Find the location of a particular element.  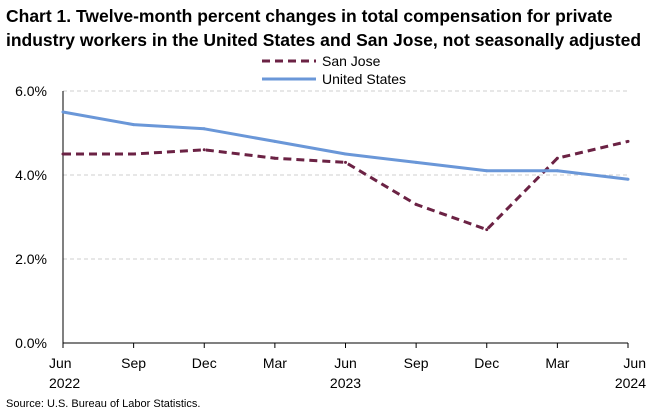

x-year-label: 2022 is located at coordinates (64, 383).